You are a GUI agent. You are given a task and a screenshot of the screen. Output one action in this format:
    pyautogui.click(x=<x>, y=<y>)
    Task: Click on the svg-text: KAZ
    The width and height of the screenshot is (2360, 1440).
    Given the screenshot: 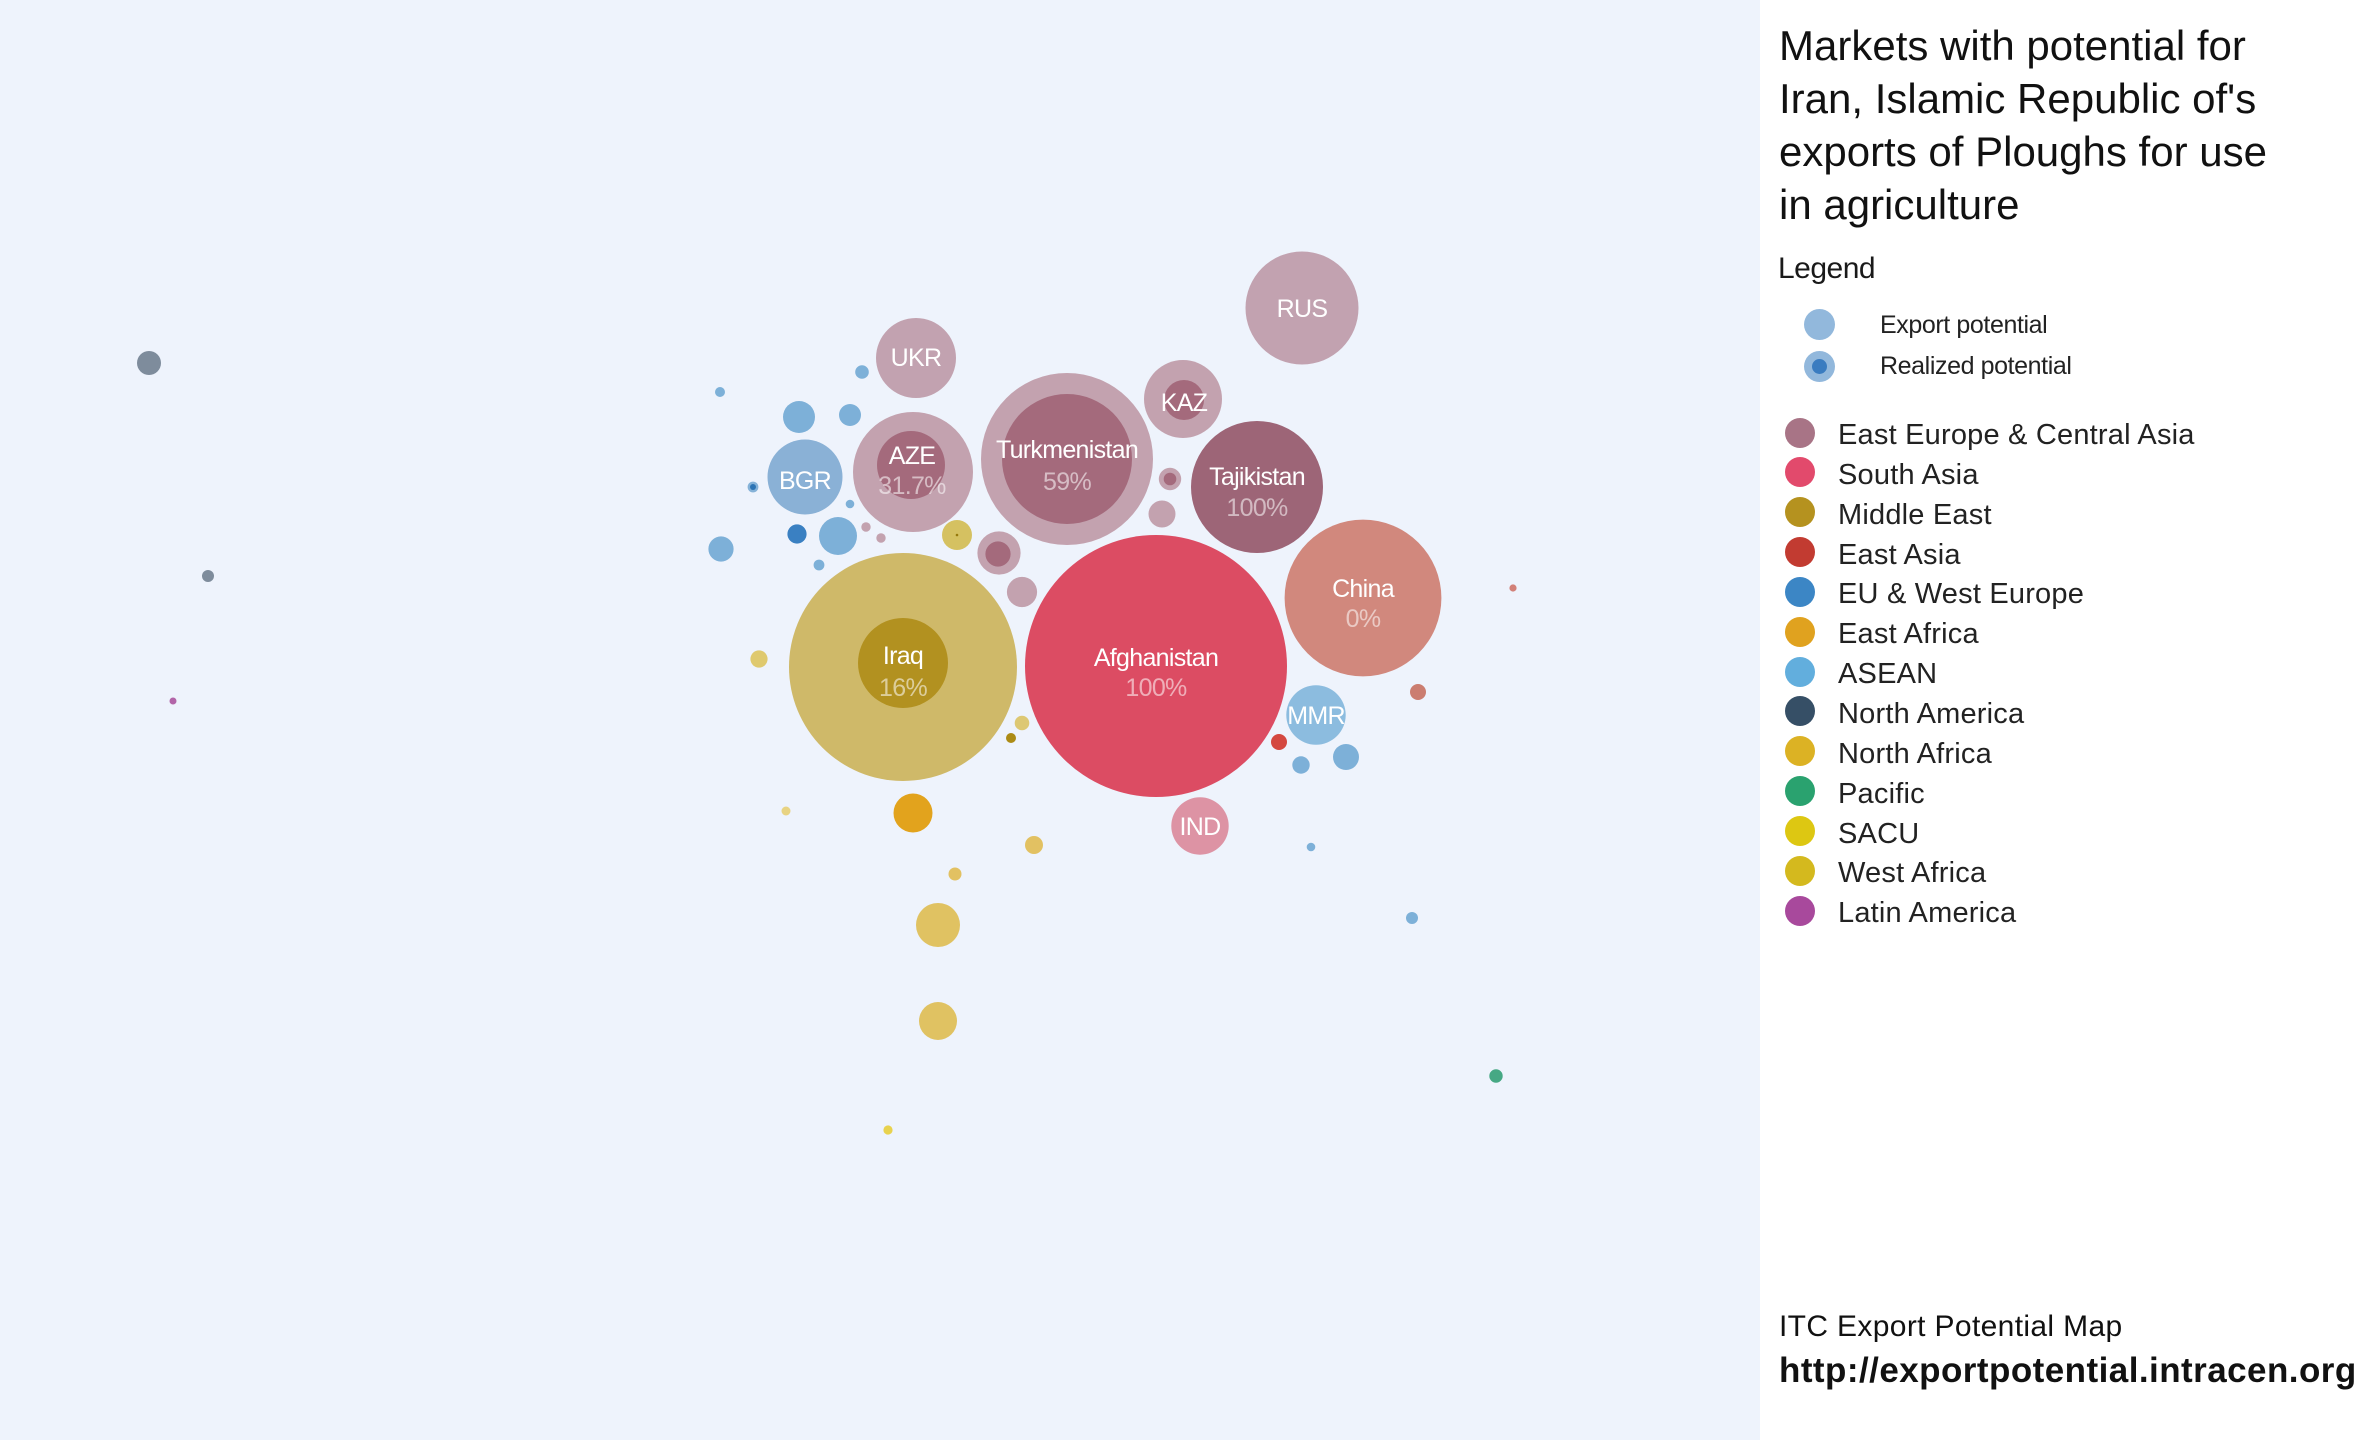 What is the action you would take?
    pyautogui.click(x=1184, y=403)
    